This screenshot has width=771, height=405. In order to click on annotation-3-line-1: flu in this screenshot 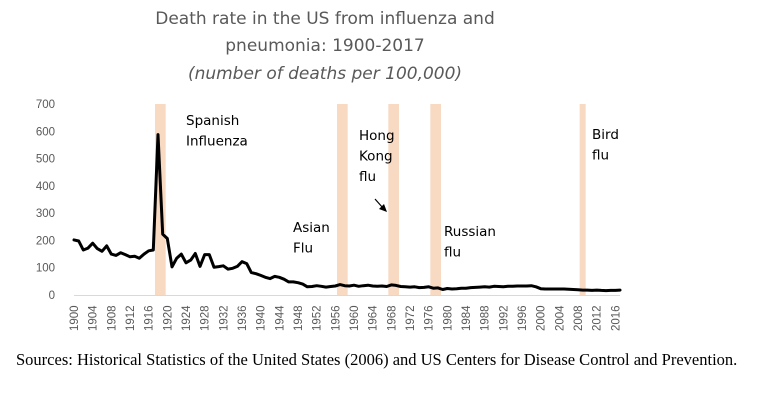, I will do `click(452, 253)`.